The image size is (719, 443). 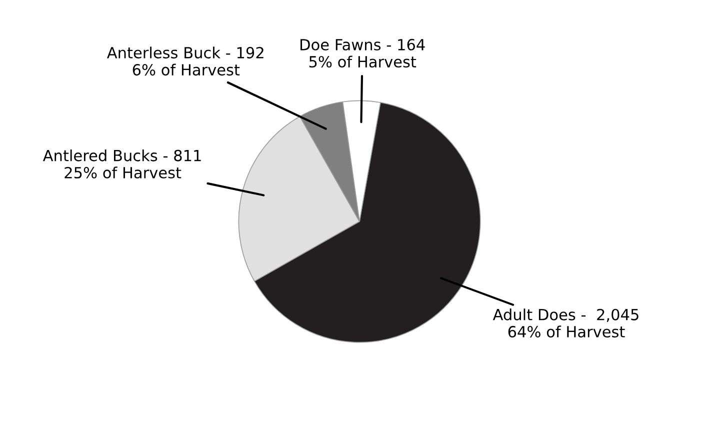 I want to click on slice-label: Doe Fawns - 164 5% of Harvest, so click(x=362, y=53).